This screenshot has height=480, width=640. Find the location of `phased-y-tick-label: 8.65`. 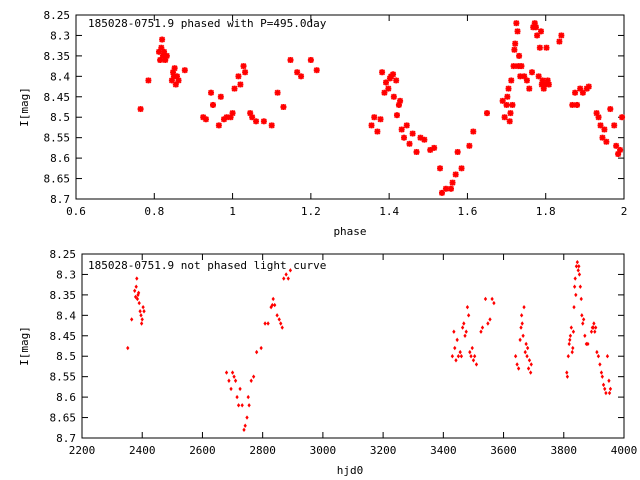

phased-y-tick-label: 8.65 is located at coordinates (57, 179).